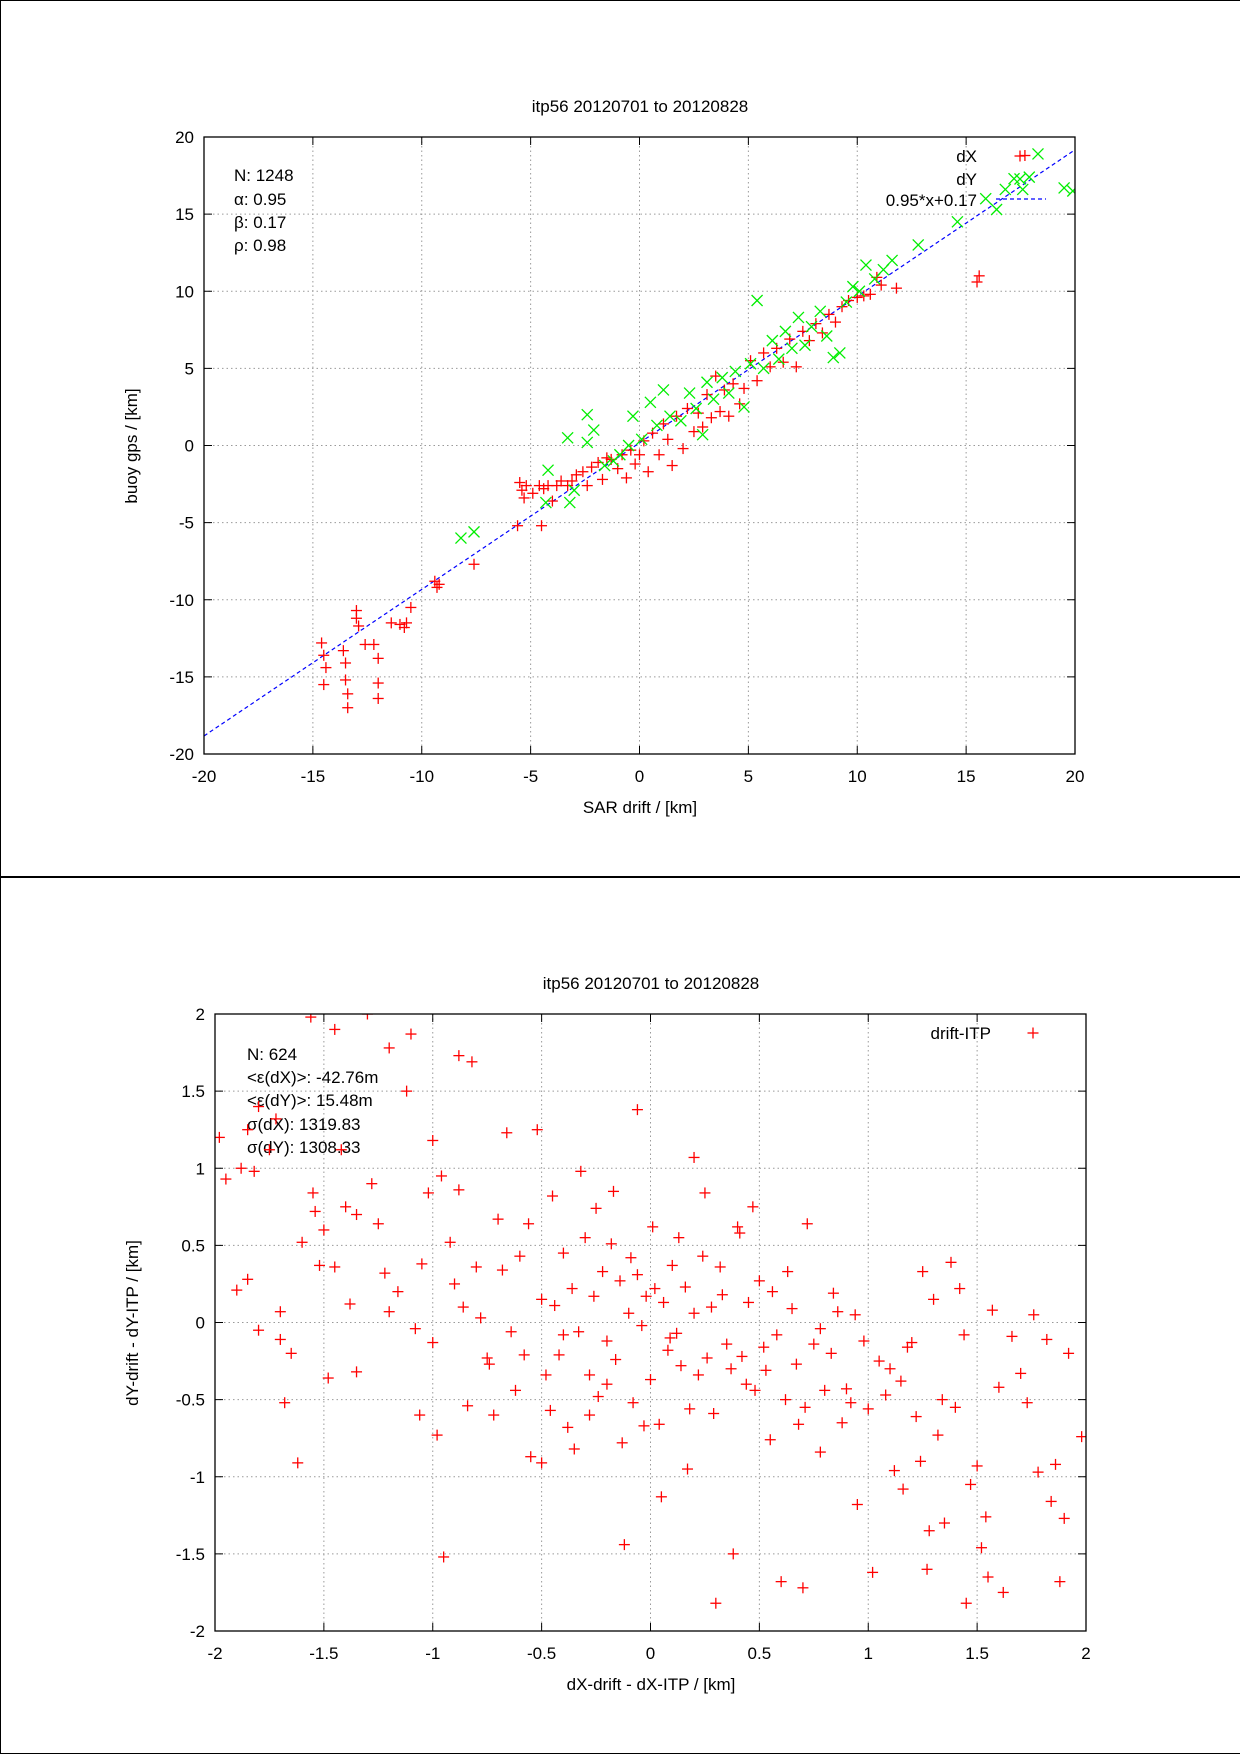  I want to click on stat-line: <ε(dY)>: 15.48m, so click(310, 1100).